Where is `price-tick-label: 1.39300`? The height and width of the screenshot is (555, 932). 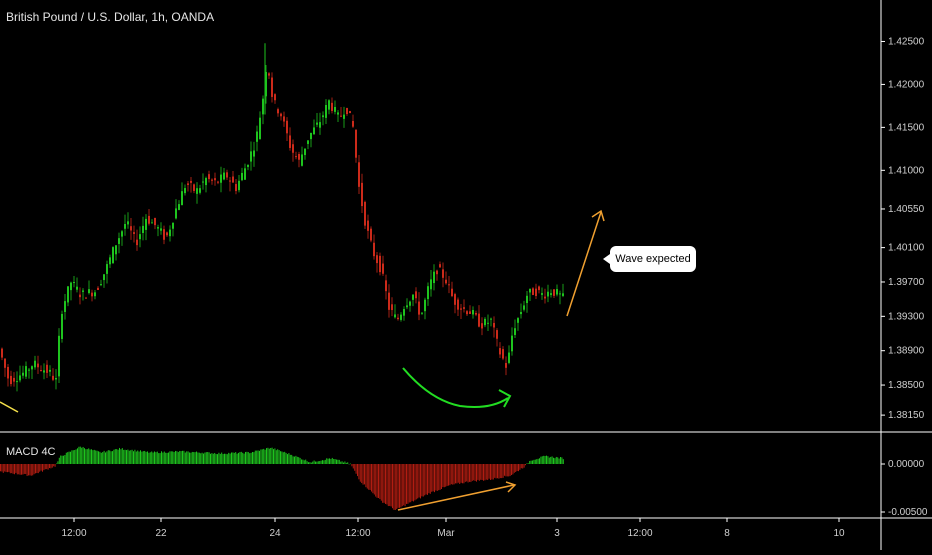 price-tick-label: 1.39300 is located at coordinates (906, 316).